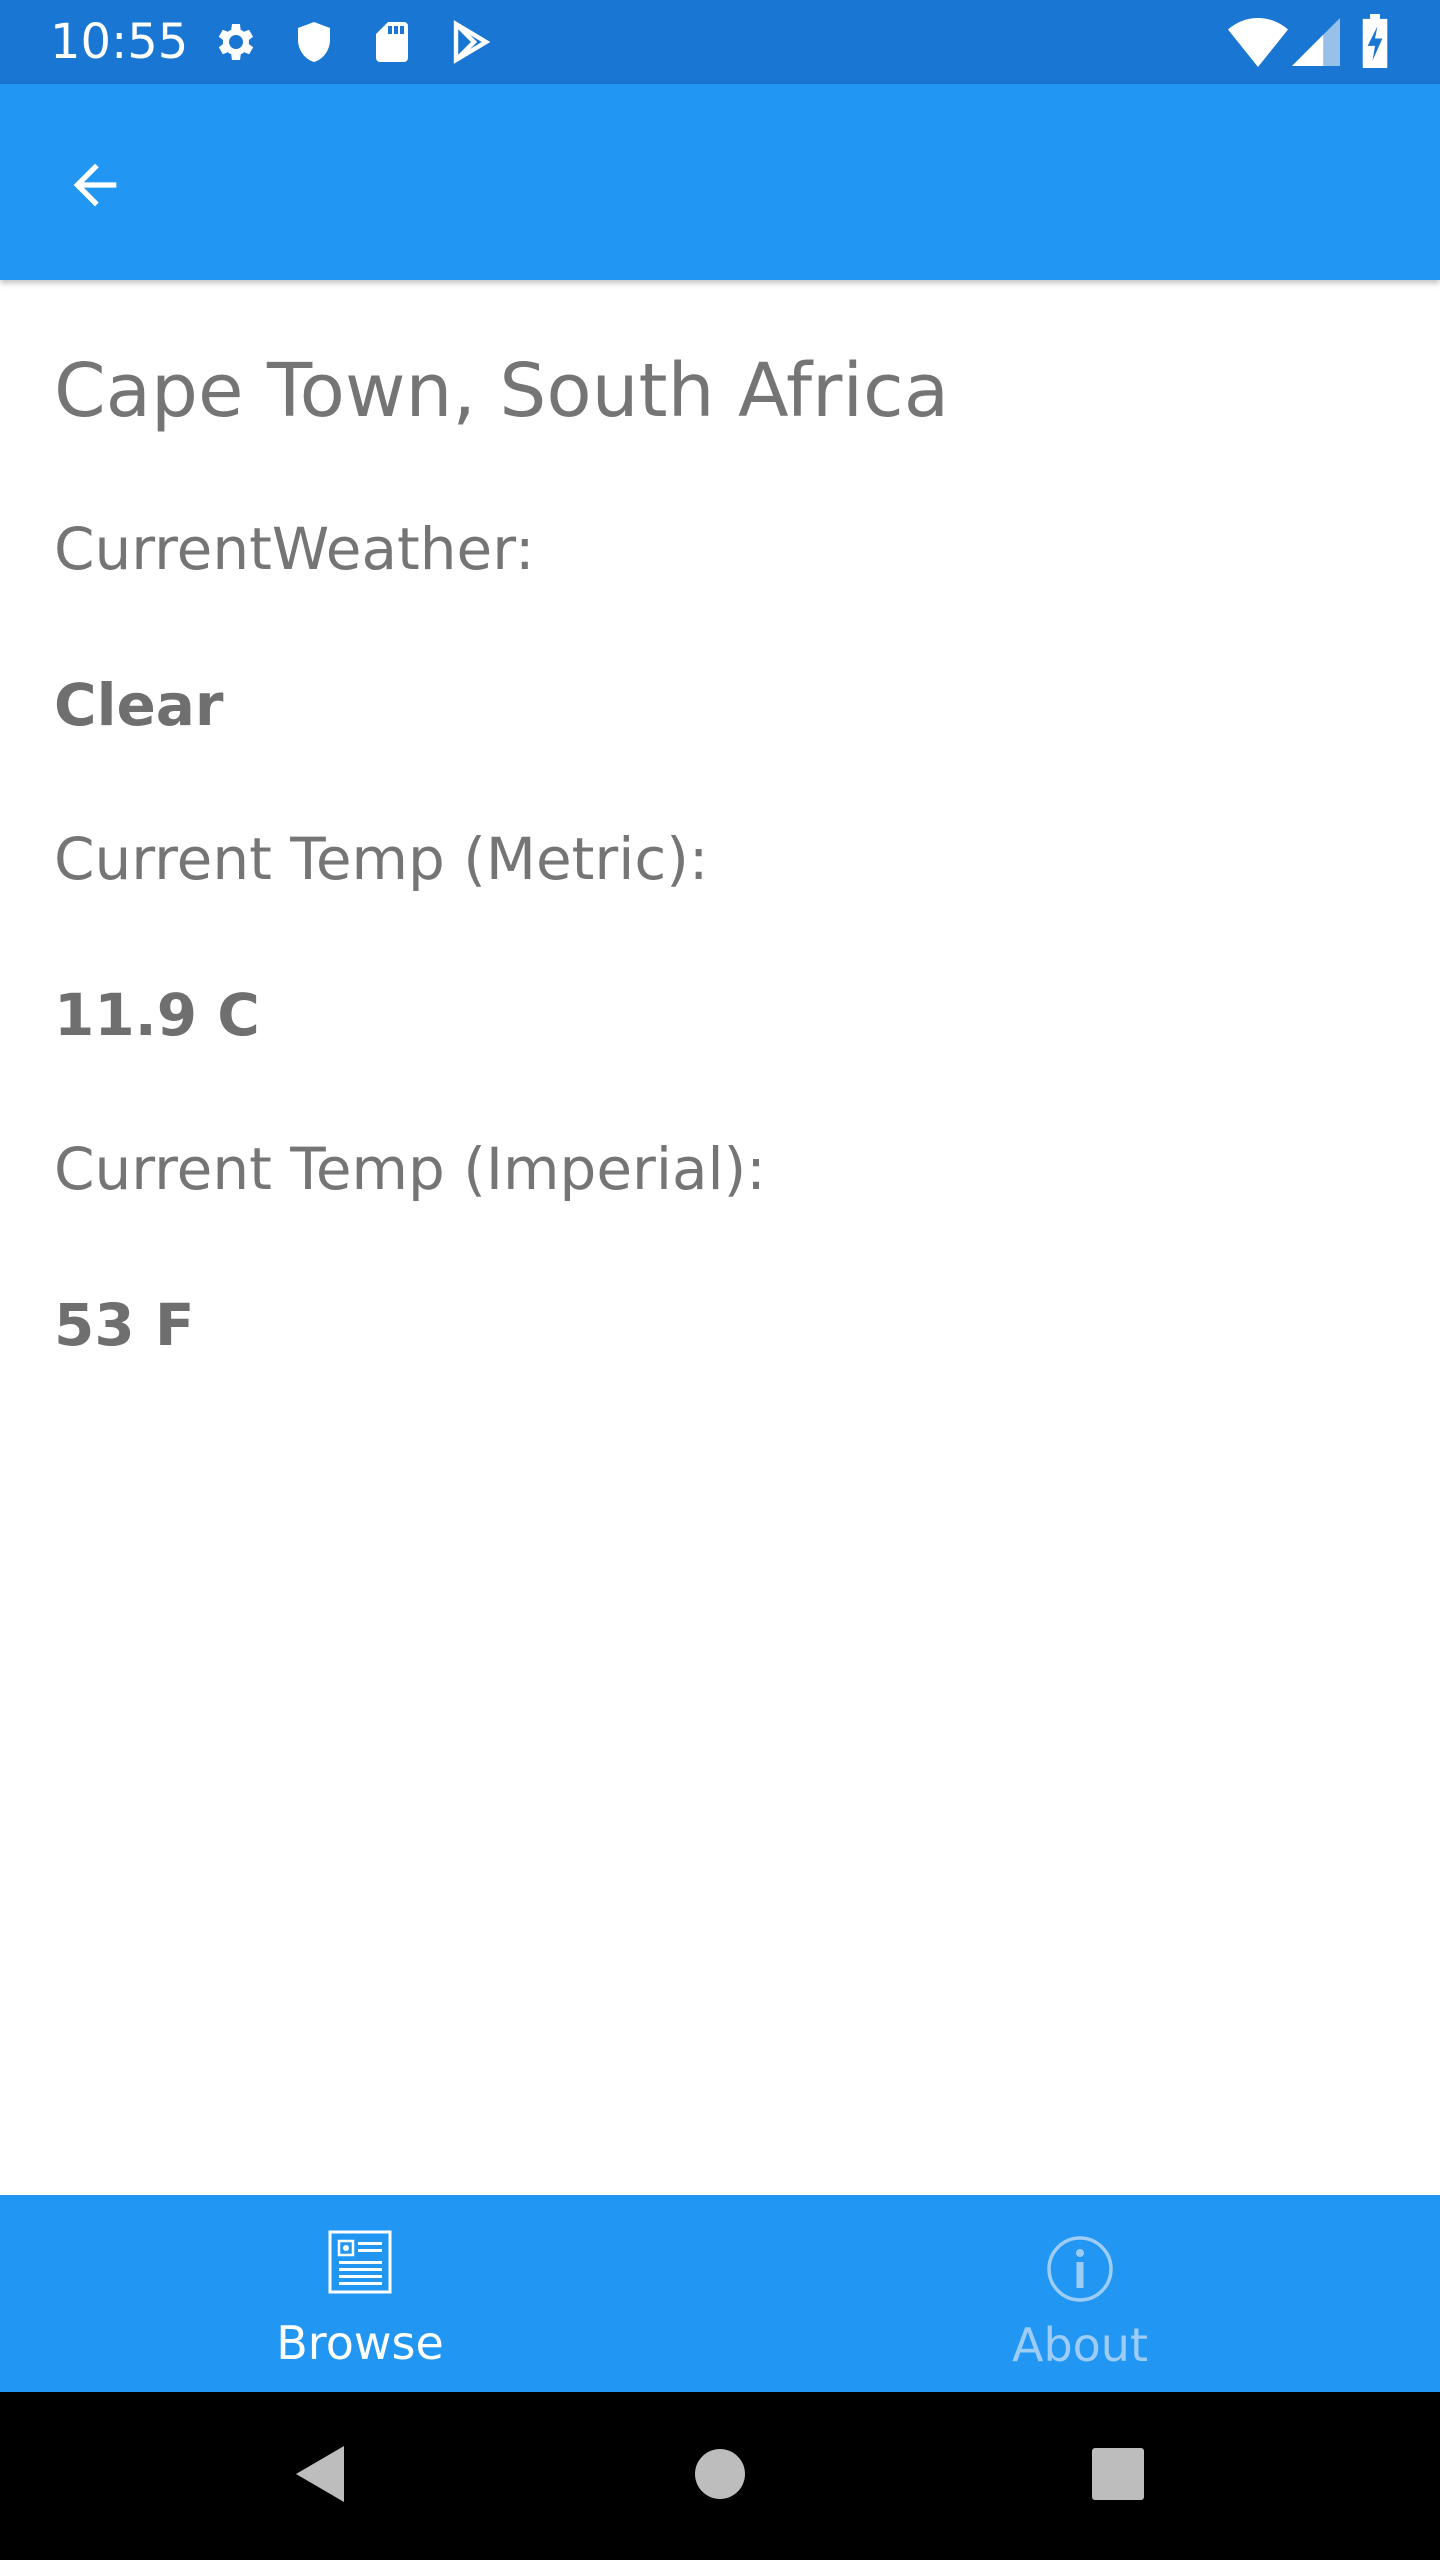  Describe the element at coordinates (1079, 2345) in the screenshot. I see `tab-about-label: About` at that location.